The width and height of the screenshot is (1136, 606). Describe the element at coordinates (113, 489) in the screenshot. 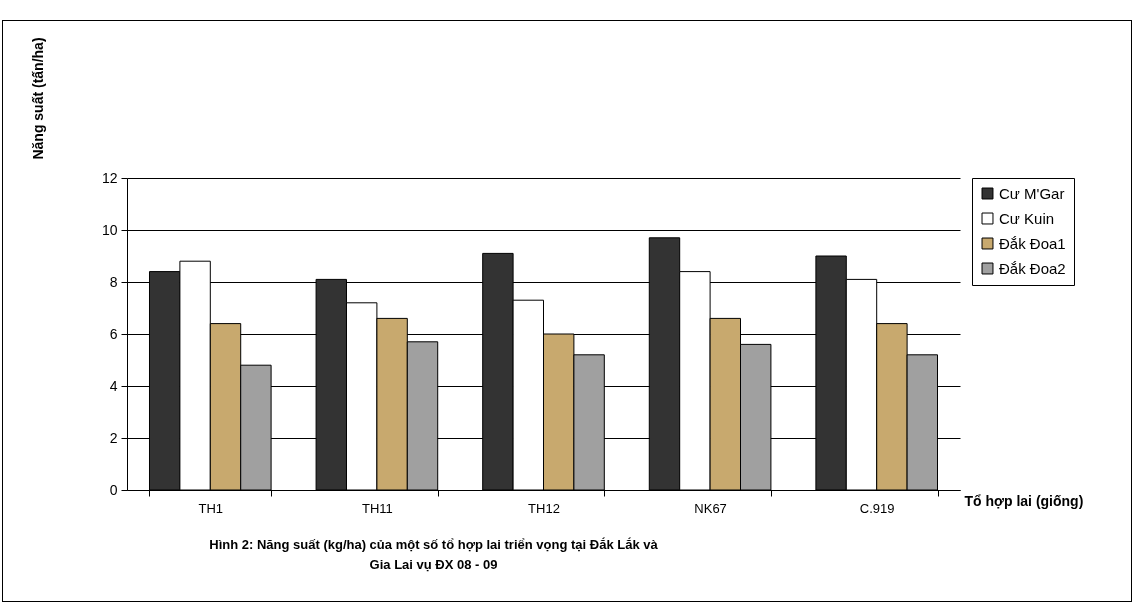

I see `y-tick-label: 0` at that location.